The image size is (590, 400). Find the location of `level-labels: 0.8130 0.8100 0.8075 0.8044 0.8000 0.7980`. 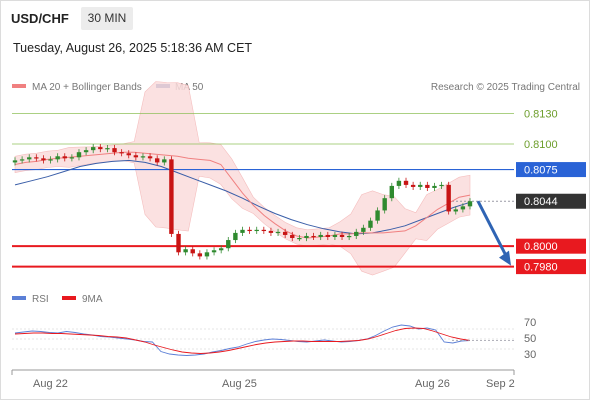

level-labels: 0.8130 0.8100 0.8075 0.8044 0.8000 0.7980 is located at coordinates (551, 191).